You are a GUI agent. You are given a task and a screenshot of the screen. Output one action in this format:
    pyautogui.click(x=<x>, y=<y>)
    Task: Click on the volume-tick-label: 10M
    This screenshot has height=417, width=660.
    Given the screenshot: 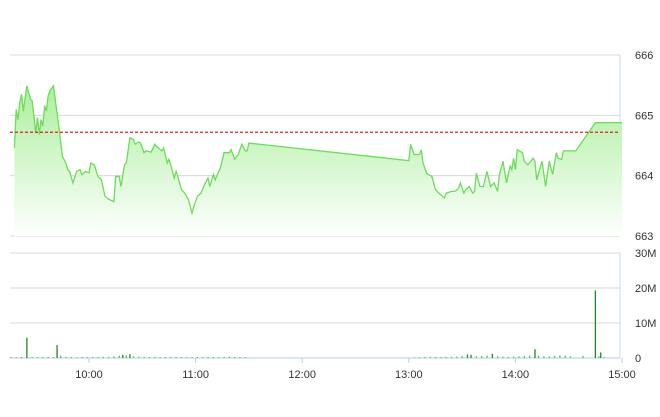 What is the action you would take?
    pyautogui.click(x=645, y=324)
    